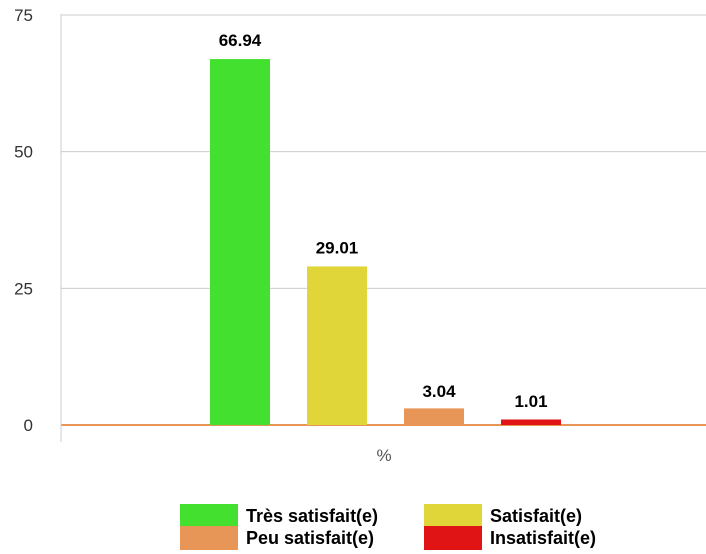  Describe the element at coordinates (383, 455) in the screenshot. I see `x-category-label: %` at that location.